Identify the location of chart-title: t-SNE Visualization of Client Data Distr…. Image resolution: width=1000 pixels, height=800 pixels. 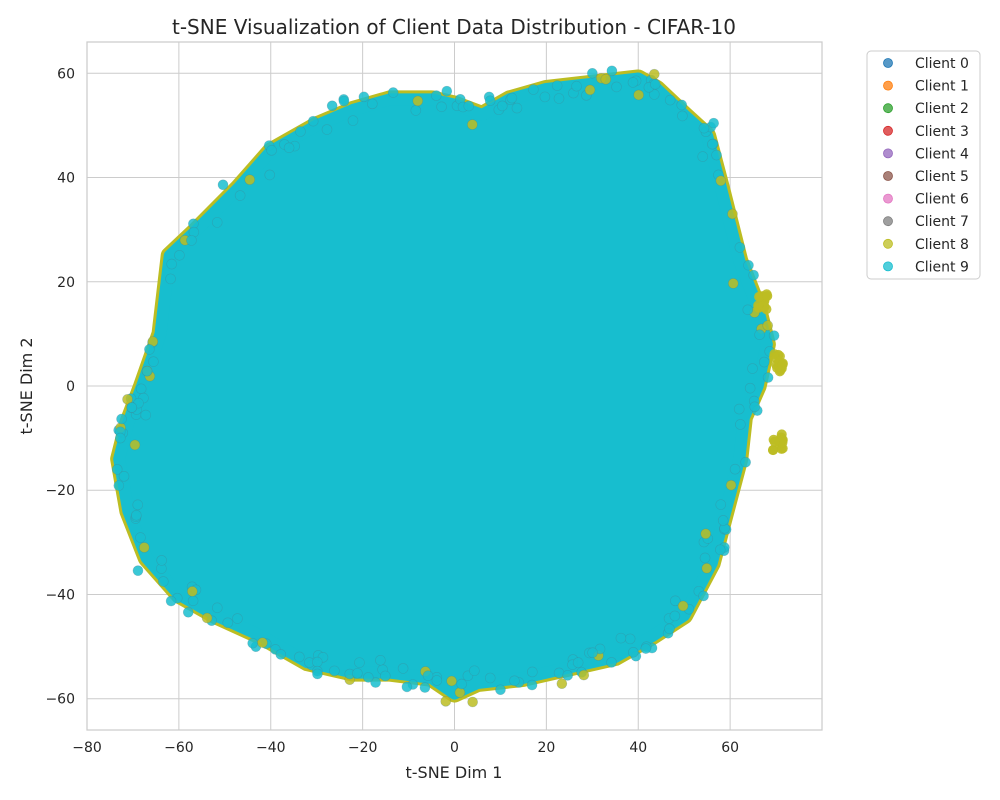
(454, 27).